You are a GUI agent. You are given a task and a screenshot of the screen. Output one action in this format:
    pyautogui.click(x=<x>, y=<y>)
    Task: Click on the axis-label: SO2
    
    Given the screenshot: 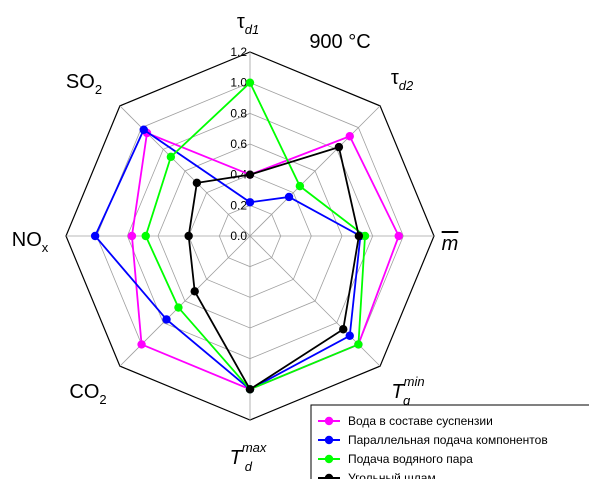 What is the action you would take?
    pyautogui.click(x=84, y=84)
    